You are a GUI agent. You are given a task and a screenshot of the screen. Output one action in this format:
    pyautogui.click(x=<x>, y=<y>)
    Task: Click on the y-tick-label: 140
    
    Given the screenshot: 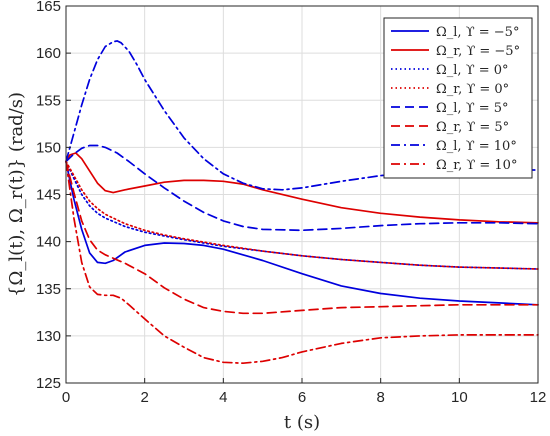 What is the action you would take?
    pyautogui.click(x=48, y=242)
    